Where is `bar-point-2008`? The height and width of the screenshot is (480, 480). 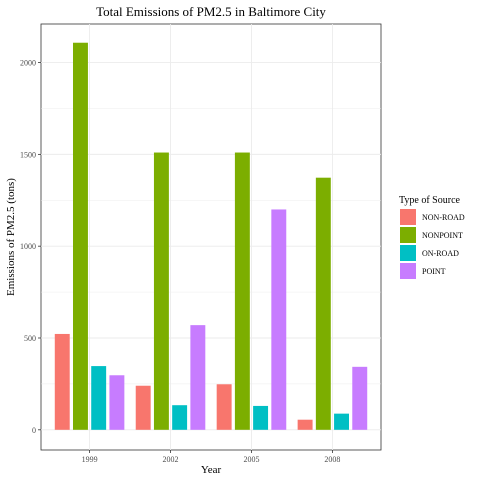
bar-point-2008 is located at coordinates (360, 398).